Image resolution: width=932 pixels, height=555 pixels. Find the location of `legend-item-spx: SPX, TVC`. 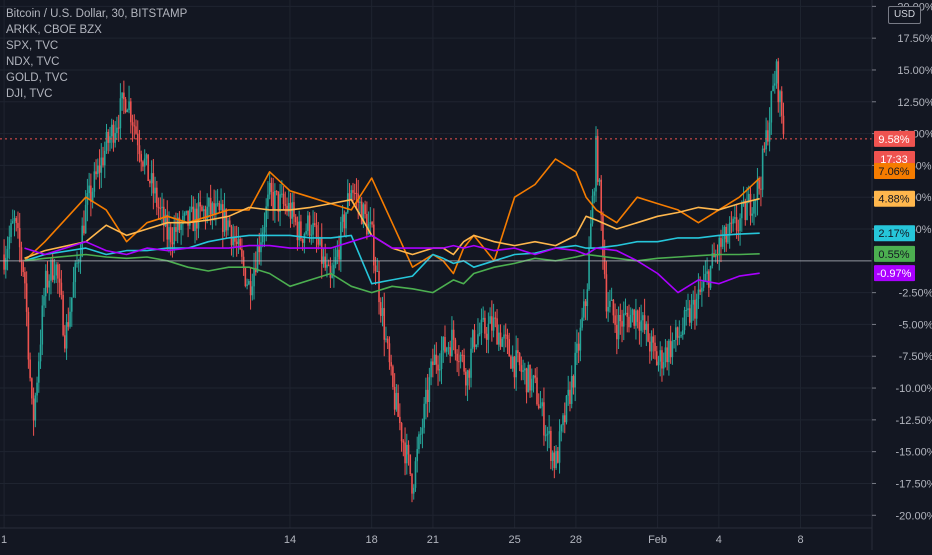

legend-item-spx: SPX, TVC is located at coordinates (32, 46).